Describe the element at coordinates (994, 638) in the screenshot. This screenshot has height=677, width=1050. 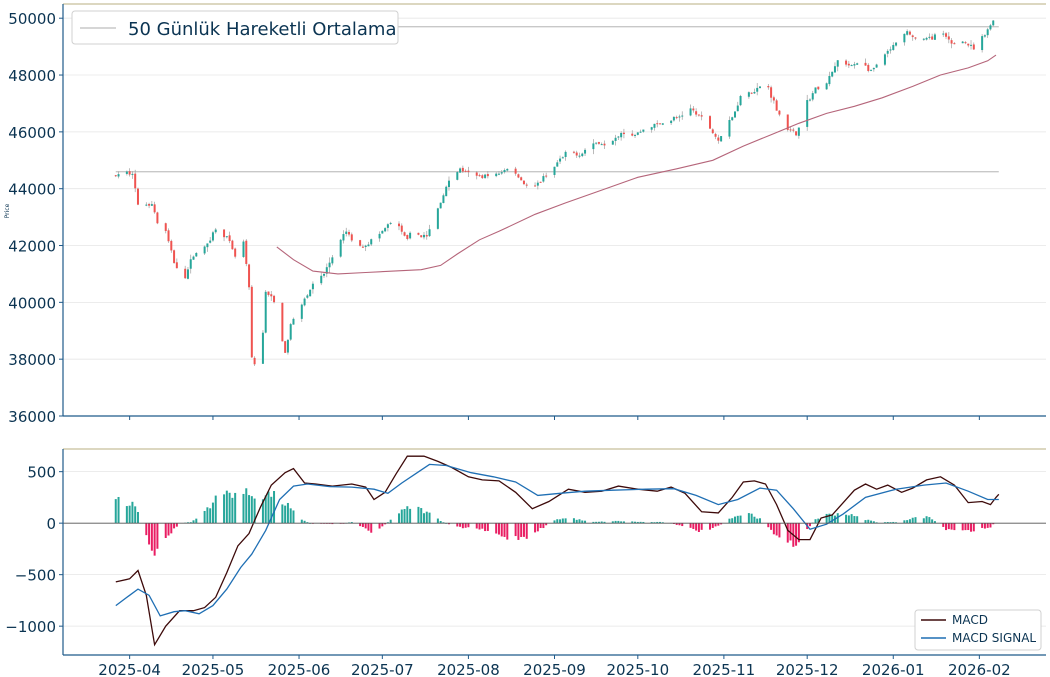
I see `legend-label-signal: MACD SIGNAL` at that location.